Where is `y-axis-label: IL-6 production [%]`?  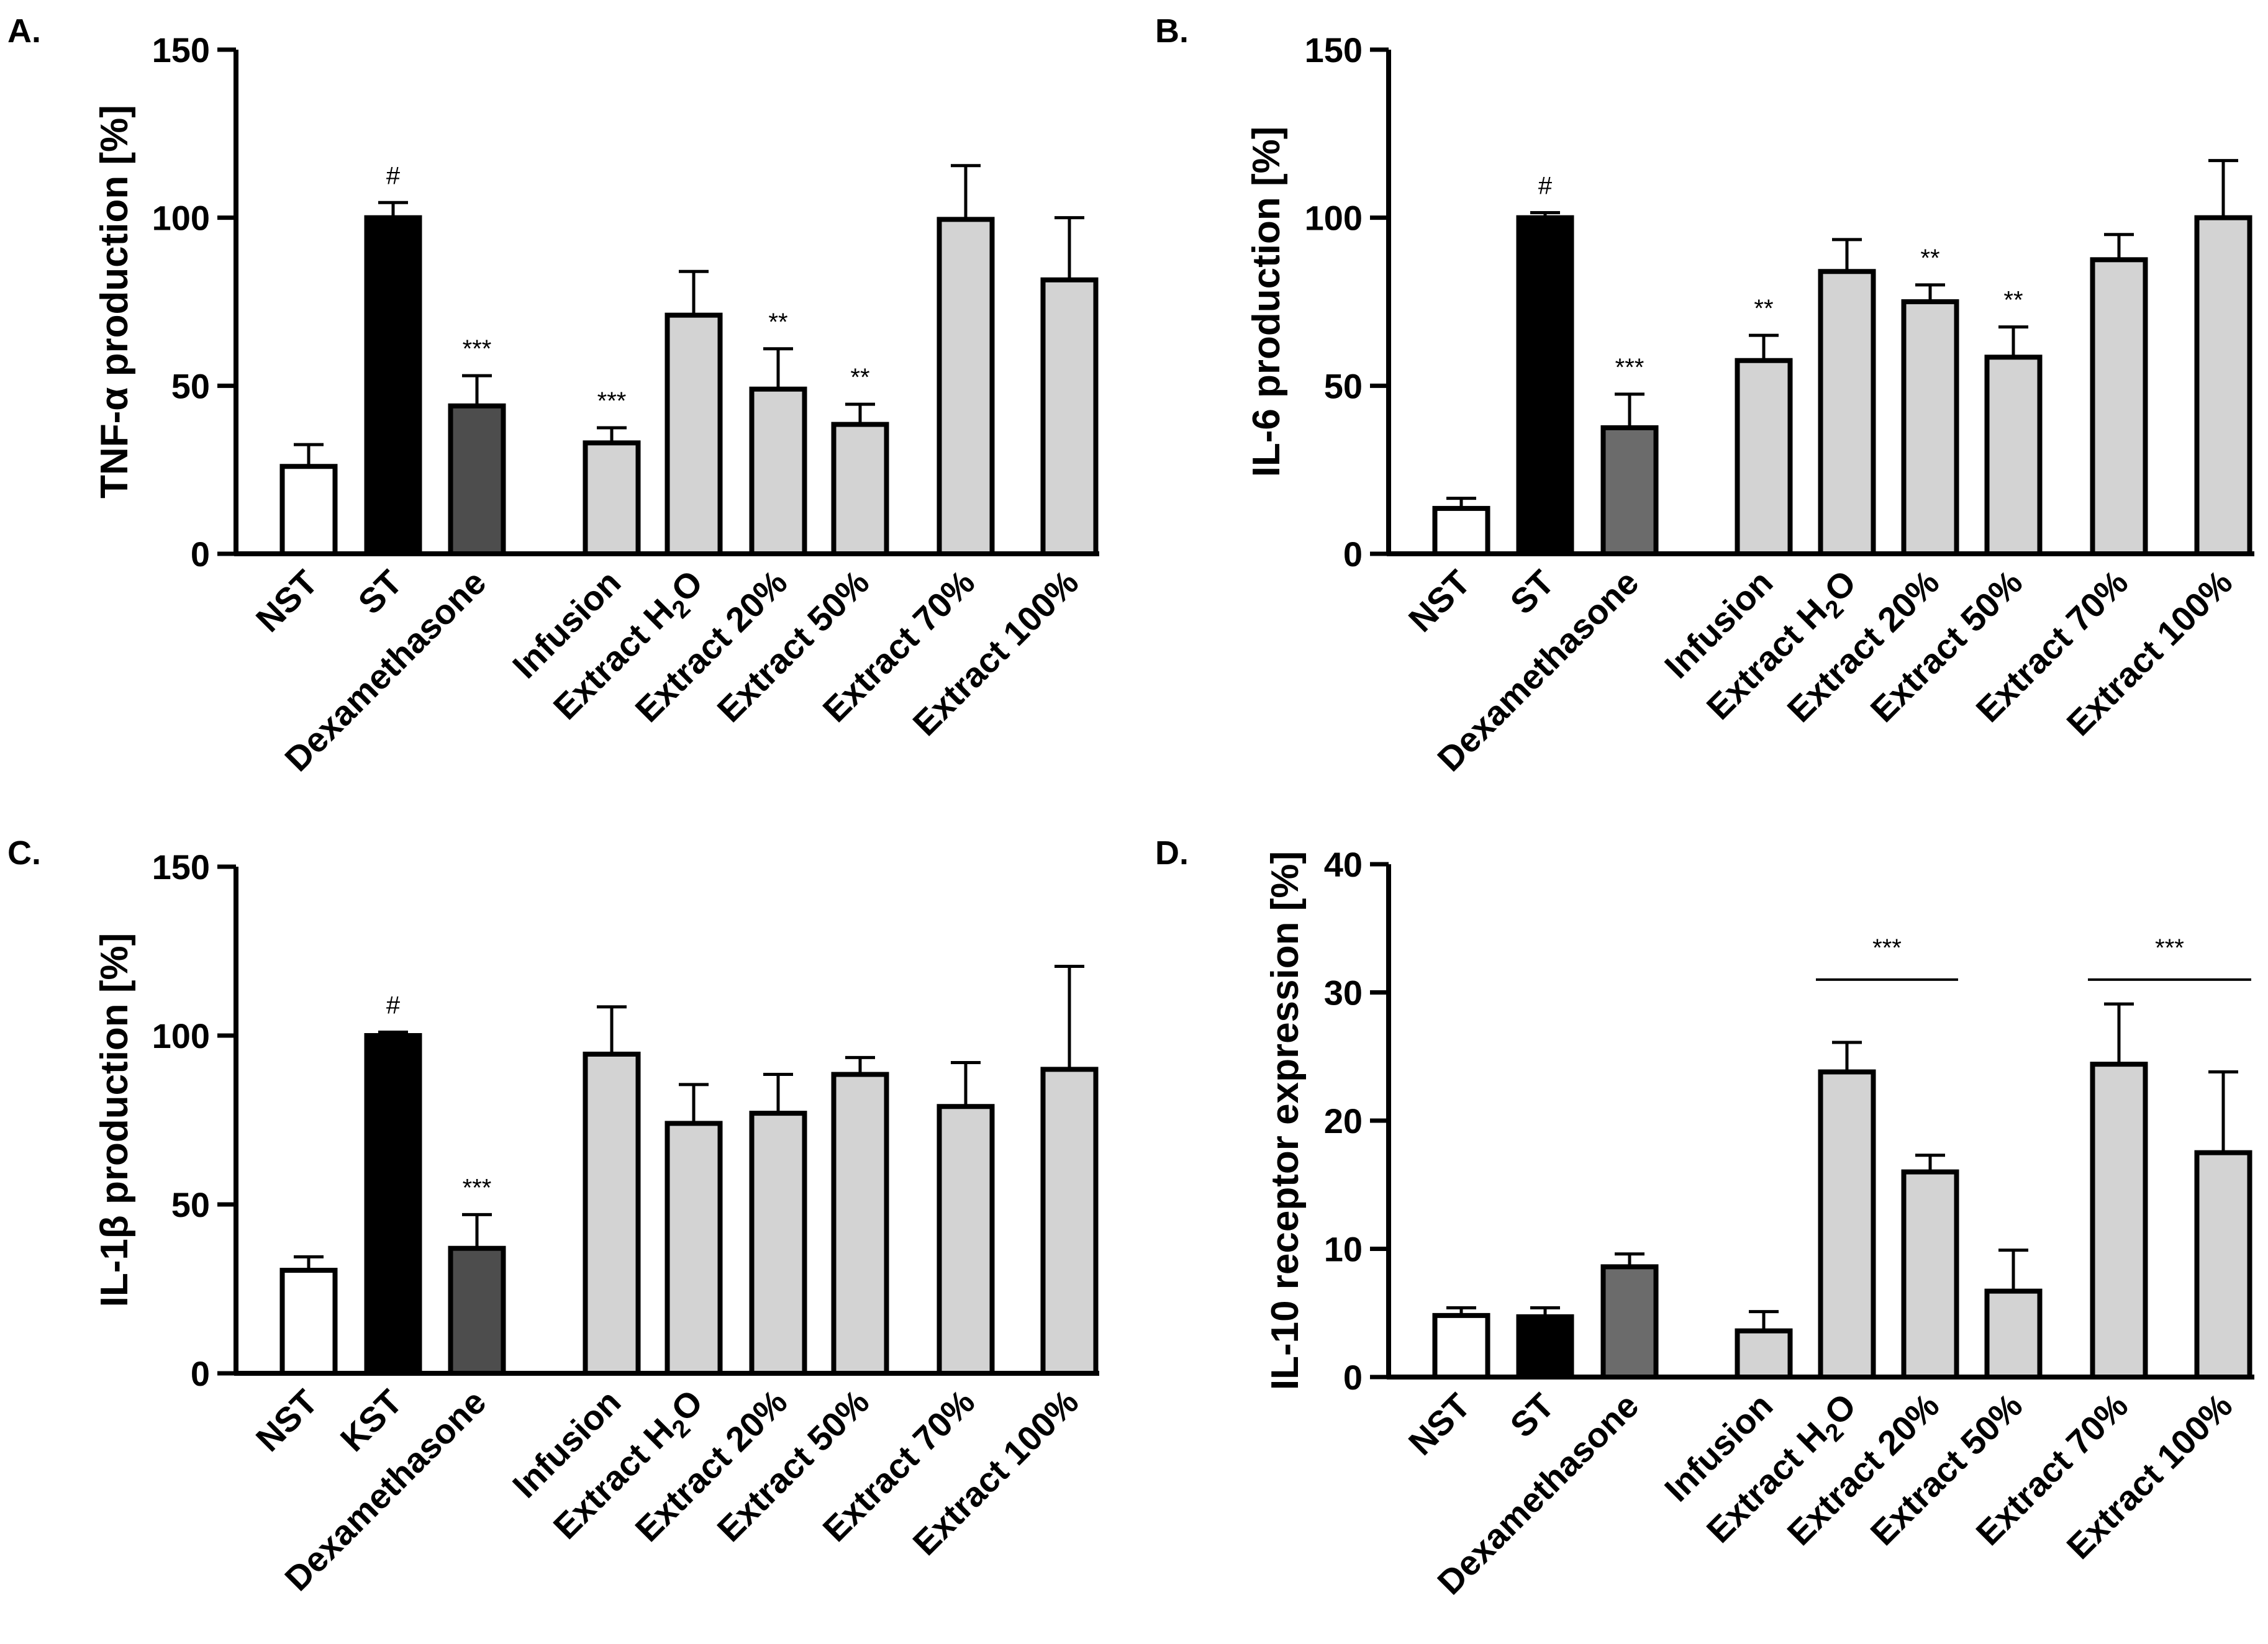 y-axis-label: IL-6 production [%] is located at coordinates (1266, 302).